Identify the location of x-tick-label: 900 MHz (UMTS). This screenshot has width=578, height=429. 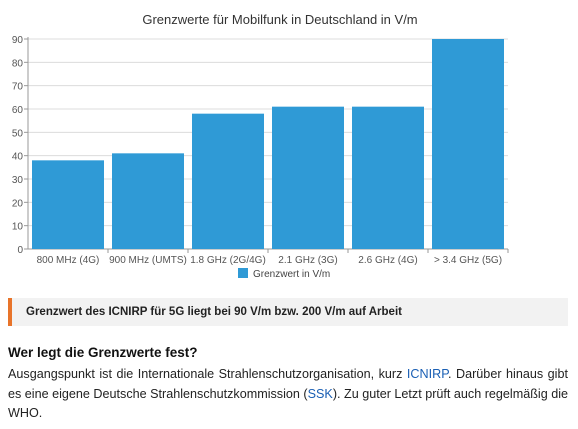
(148, 260).